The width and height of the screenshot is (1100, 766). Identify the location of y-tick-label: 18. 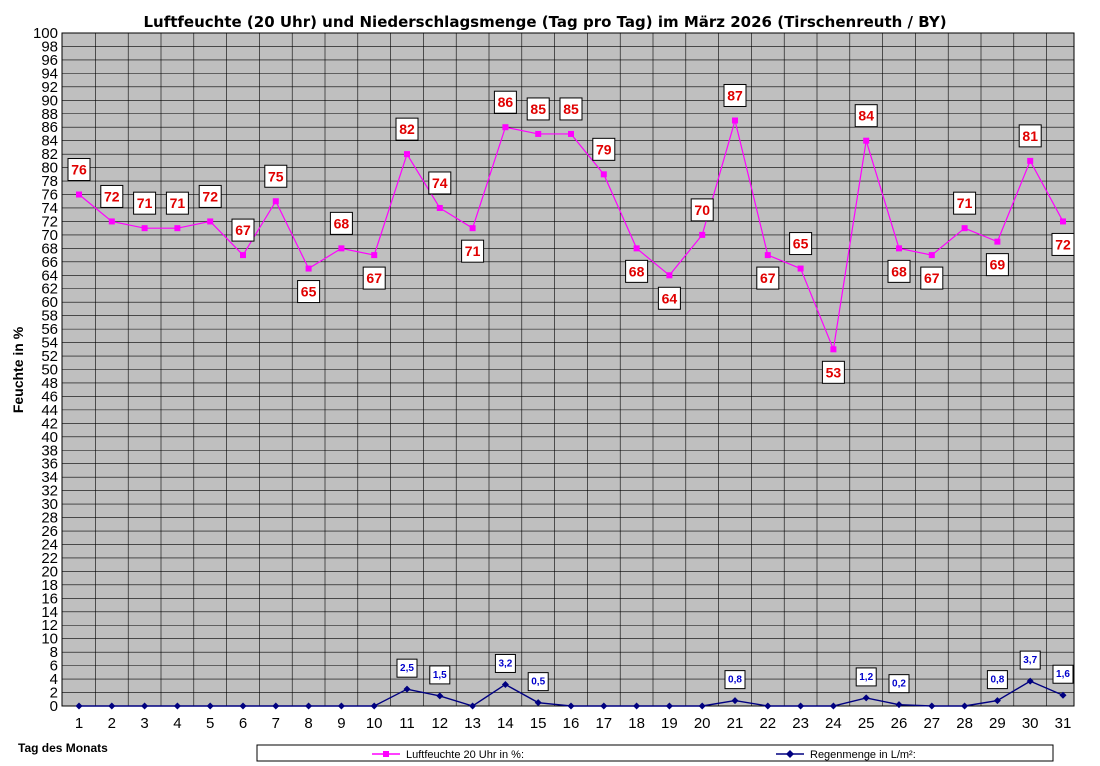
(49, 585).